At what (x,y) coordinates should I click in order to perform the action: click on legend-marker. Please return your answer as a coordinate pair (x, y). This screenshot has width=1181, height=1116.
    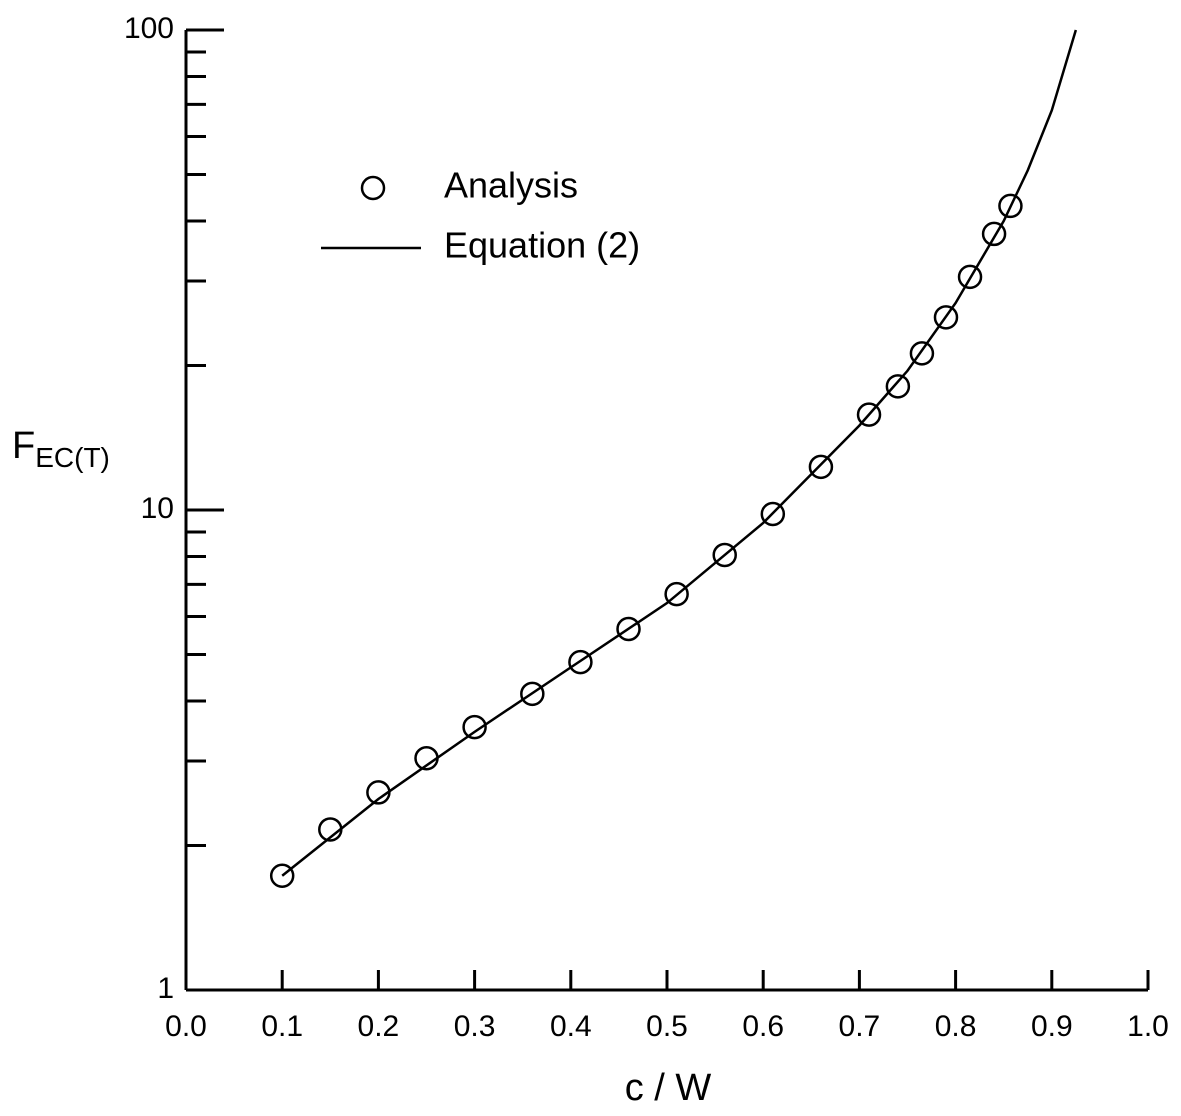
    Looking at the image, I should click on (373, 188).